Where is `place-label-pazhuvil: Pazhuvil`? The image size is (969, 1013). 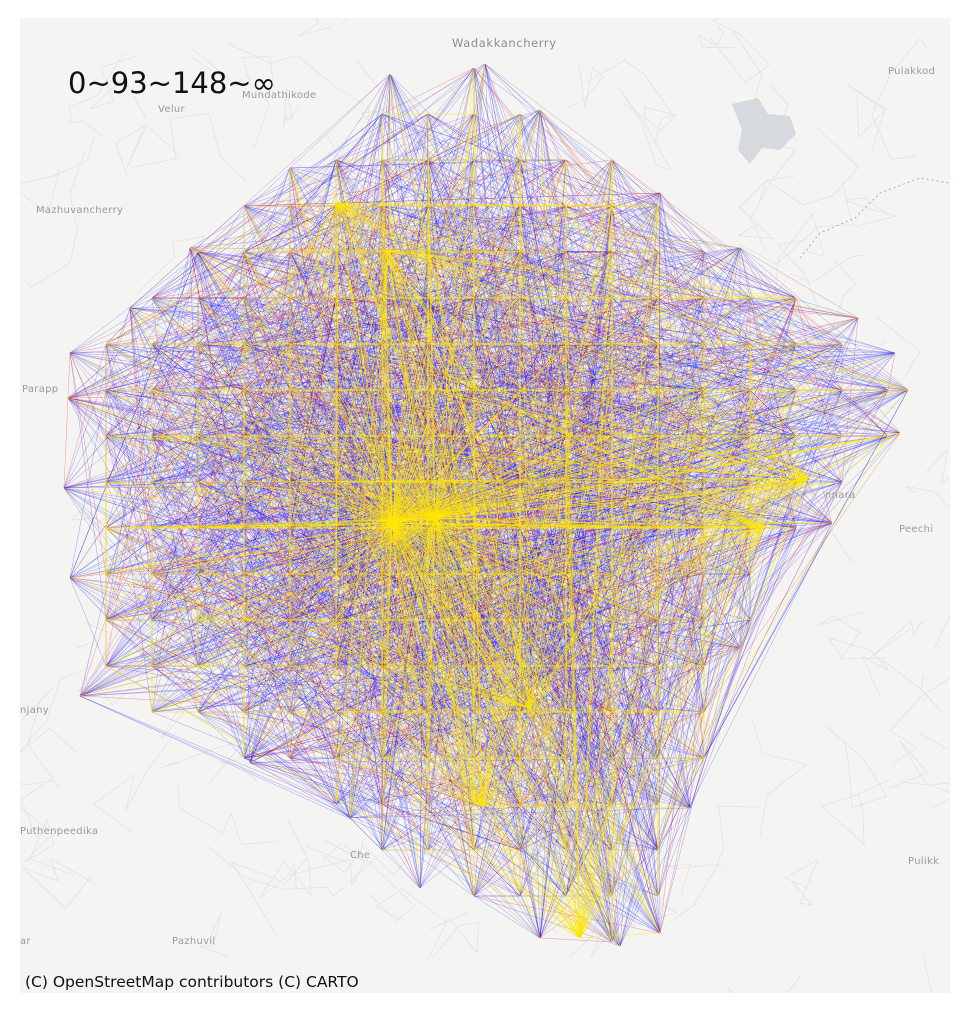 place-label-pazhuvil: Pazhuvil is located at coordinates (194, 941).